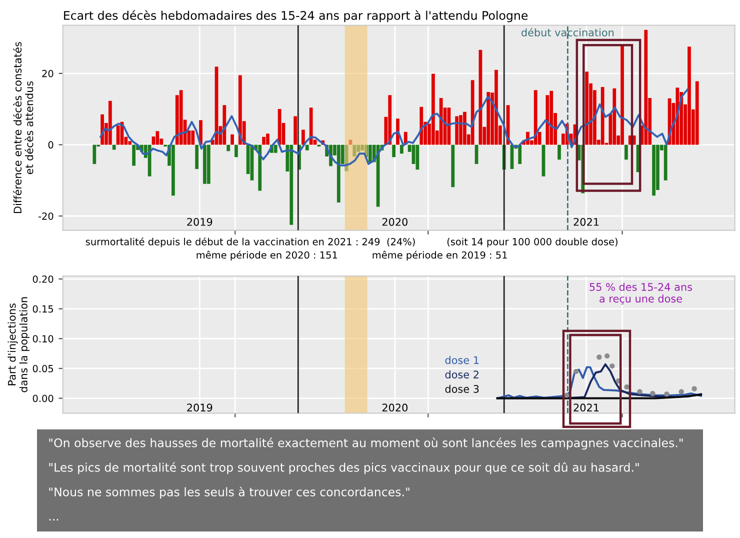 Image resolution: width=740 pixels, height=538 pixels. I want to click on y-tick-label: 0, so click(51, 145).